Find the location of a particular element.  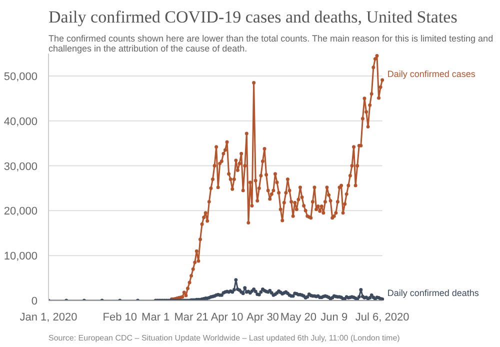

y-tick-label: 30,000 is located at coordinates (21, 166).